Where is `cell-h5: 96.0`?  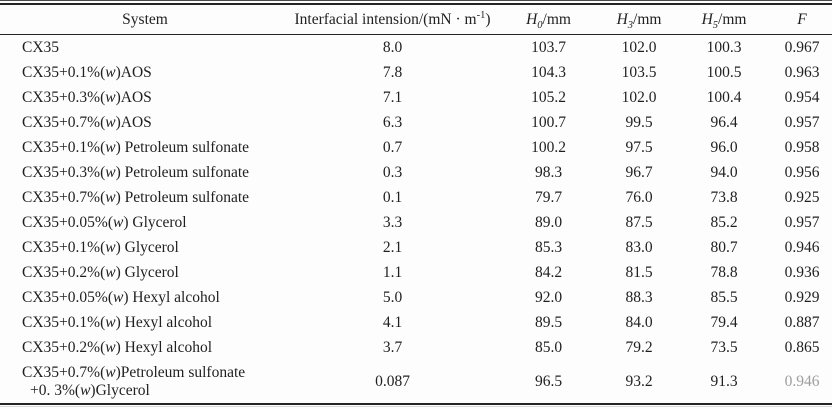
cell-h5: 96.0 is located at coordinates (724, 147).